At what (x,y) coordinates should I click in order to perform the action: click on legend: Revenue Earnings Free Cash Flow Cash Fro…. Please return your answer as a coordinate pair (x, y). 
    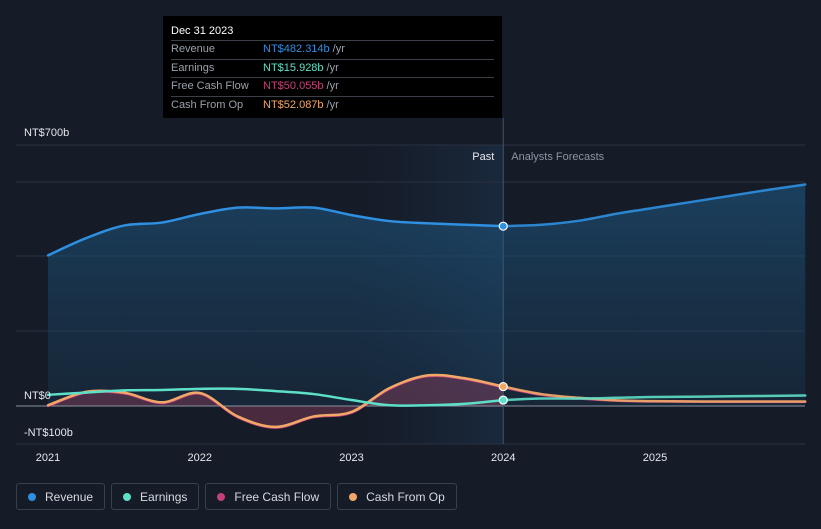
    Looking at the image, I should click on (236, 497).